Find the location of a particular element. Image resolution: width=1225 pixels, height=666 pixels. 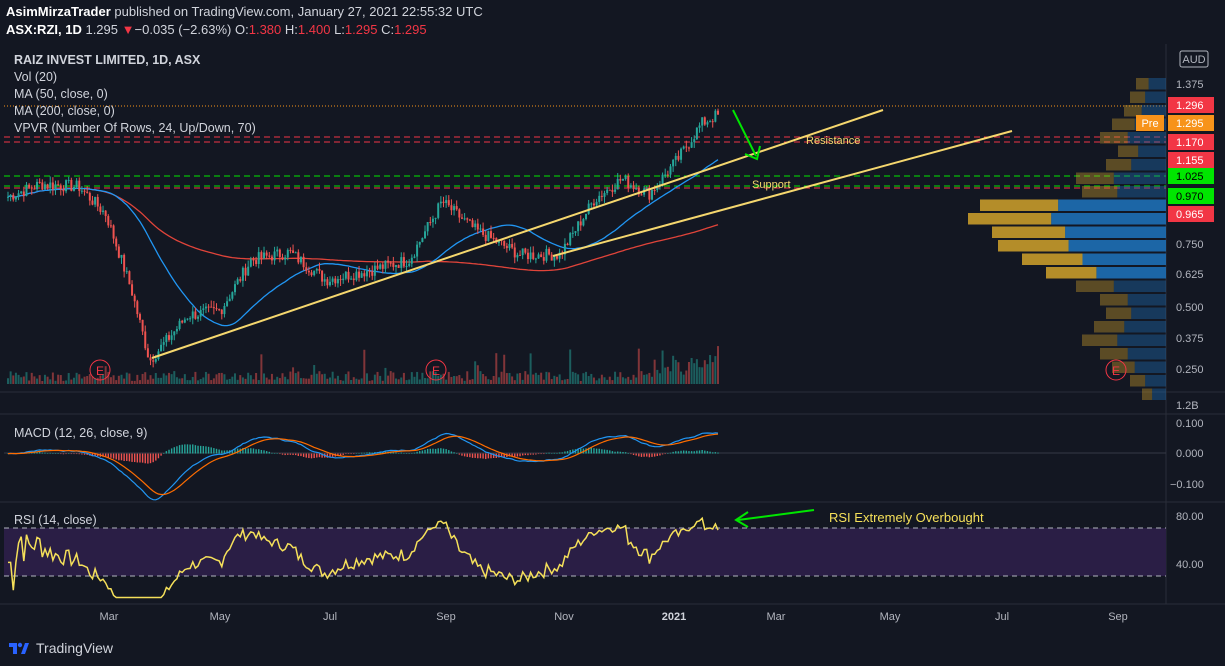

price-label-bg is located at coordinates (1191, 142).